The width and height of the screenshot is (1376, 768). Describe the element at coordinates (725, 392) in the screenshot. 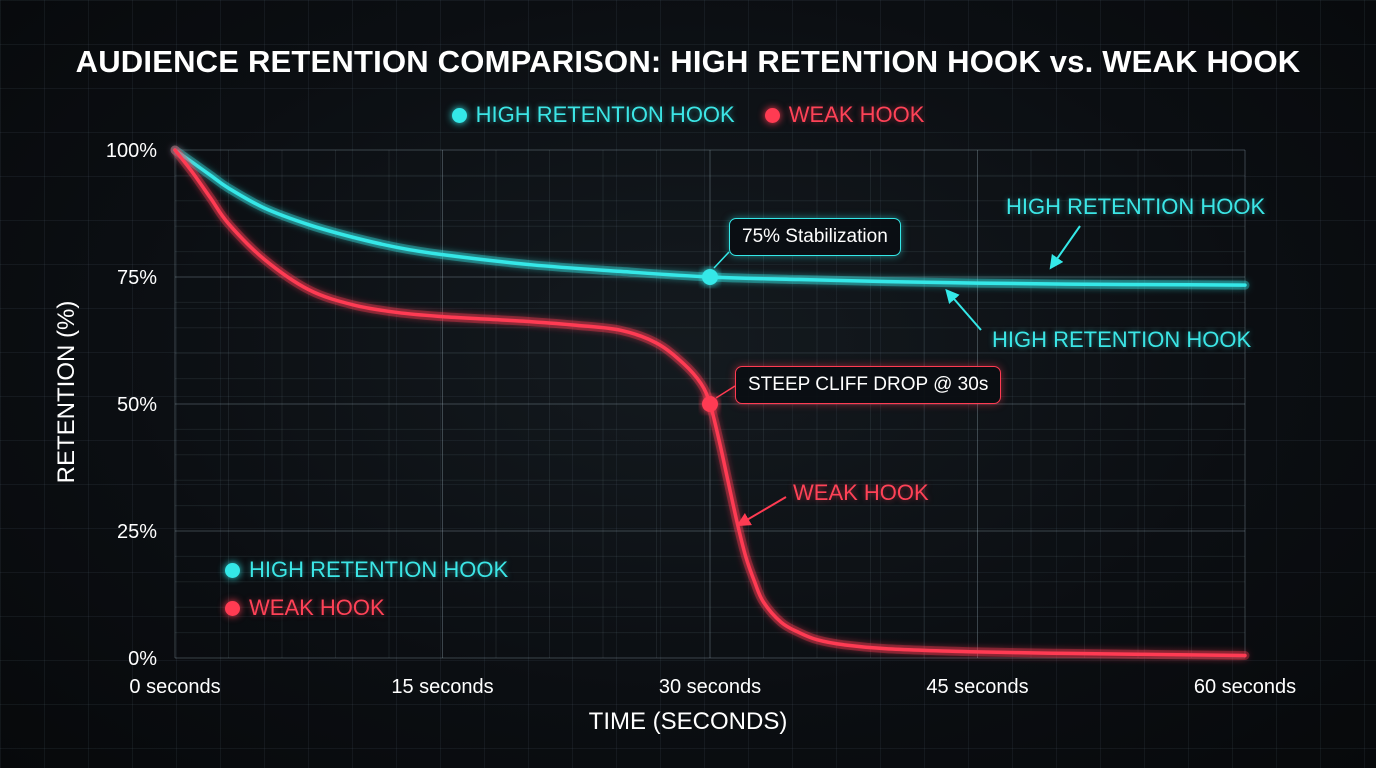

I see `callout-connector-cliff` at that location.